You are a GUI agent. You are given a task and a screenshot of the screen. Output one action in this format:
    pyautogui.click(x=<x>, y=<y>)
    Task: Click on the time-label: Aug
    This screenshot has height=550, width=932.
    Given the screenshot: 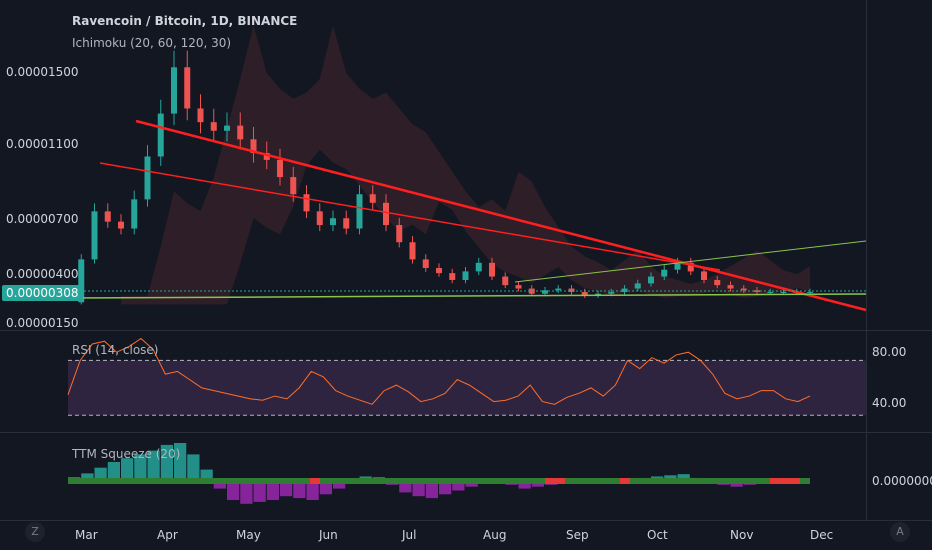 What is the action you would take?
    pyautogui.click(x=495, y=535)
    